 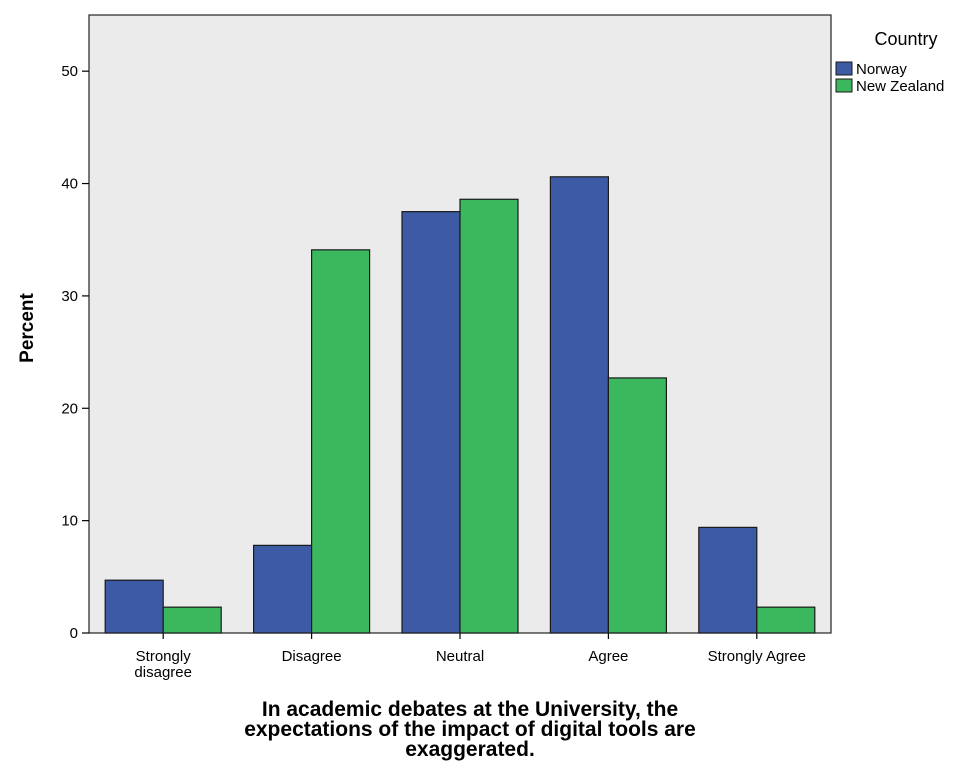 What do you see at coordinates (69, 408) in the screenshot?
I see `y-tick-label: 20` at bounding box center [69, 408].